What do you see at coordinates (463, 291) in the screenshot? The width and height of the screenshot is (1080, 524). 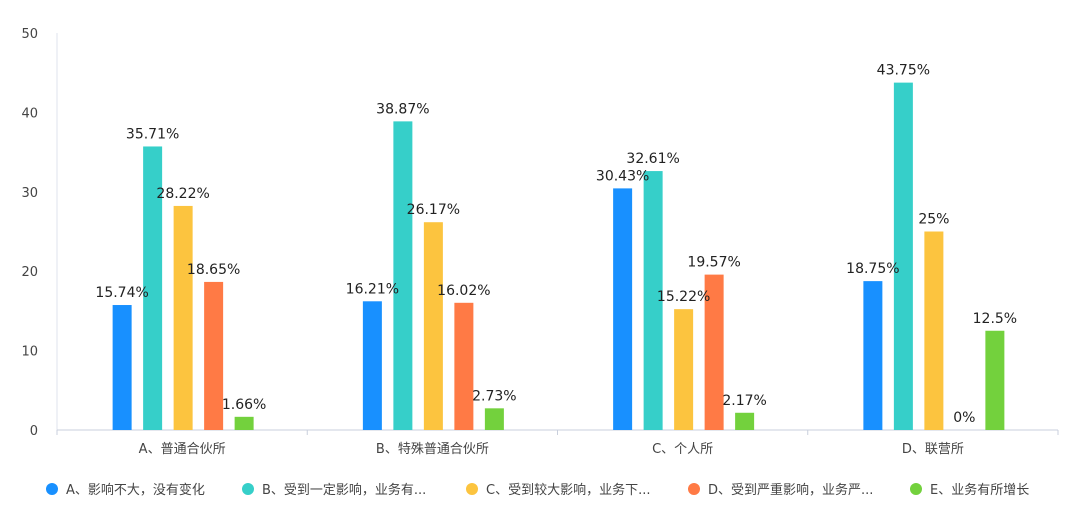 I see `data-label: 16.02%` at bounding box center [463, 291].